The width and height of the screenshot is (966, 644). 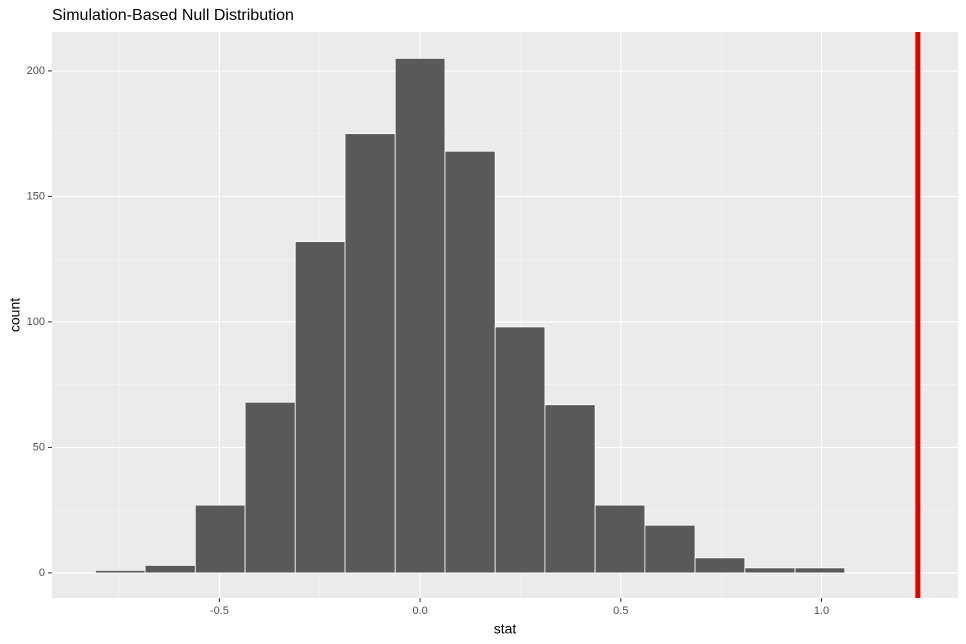 I want to click on x-tick-label: -0.5, so click(x=219, y=611).